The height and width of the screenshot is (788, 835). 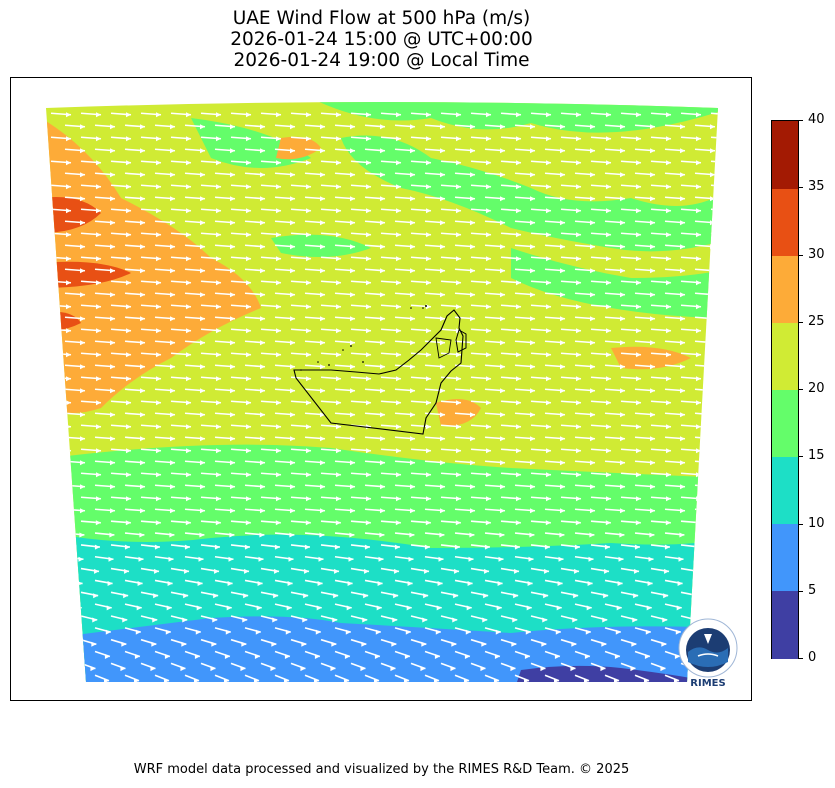 What do you see at coordinates (651, 358) in the screenshot?
I see `field-25-30-patch-e` at bounding box center [651, 358].